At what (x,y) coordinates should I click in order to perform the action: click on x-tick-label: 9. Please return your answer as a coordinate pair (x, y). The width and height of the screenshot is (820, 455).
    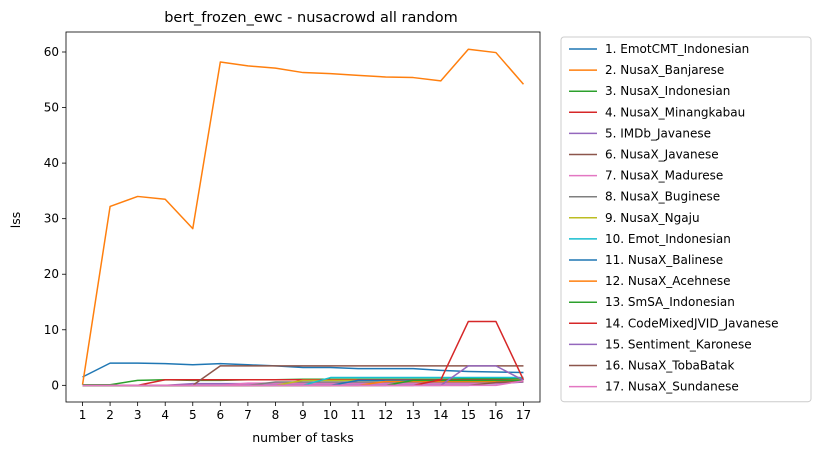
    Looking at the image, I should click on (303, 415).